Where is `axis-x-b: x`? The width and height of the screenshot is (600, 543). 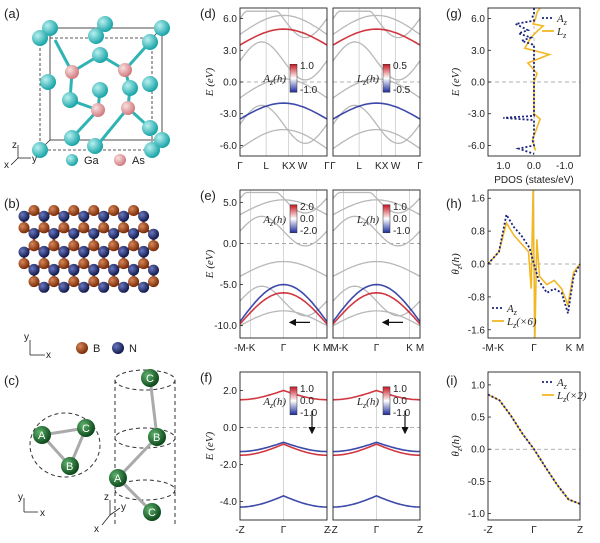
axis-x-b: x is located at coordinates (48, 355).